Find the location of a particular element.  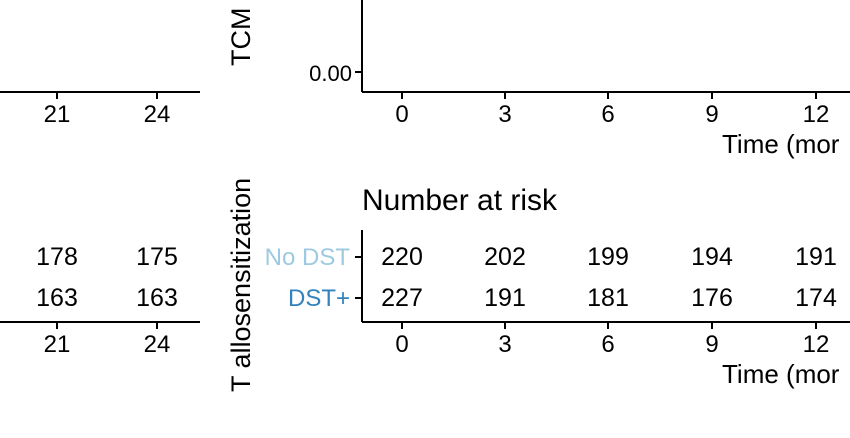

risk-count: 178 is located at coordinates (57, 257).